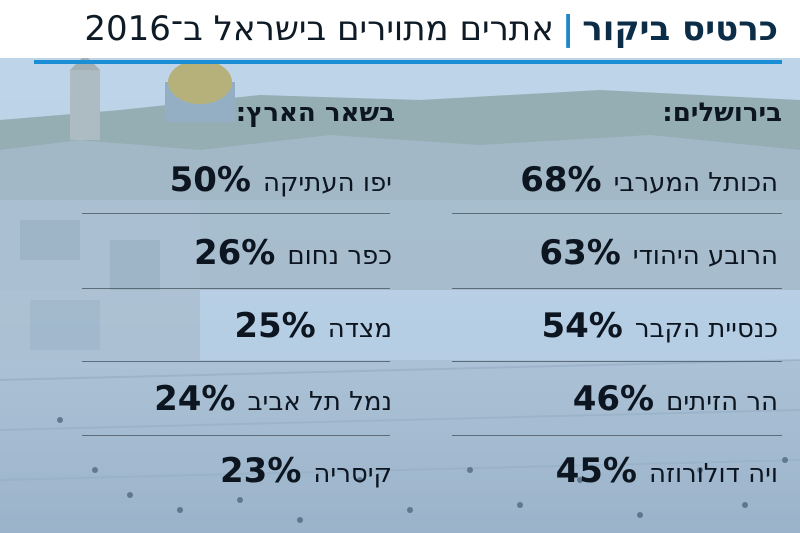 The image size is (800, 533). Describe the element at coordinates (582, 326) in the screenshot. I see `site-percent: 54%` at that location.